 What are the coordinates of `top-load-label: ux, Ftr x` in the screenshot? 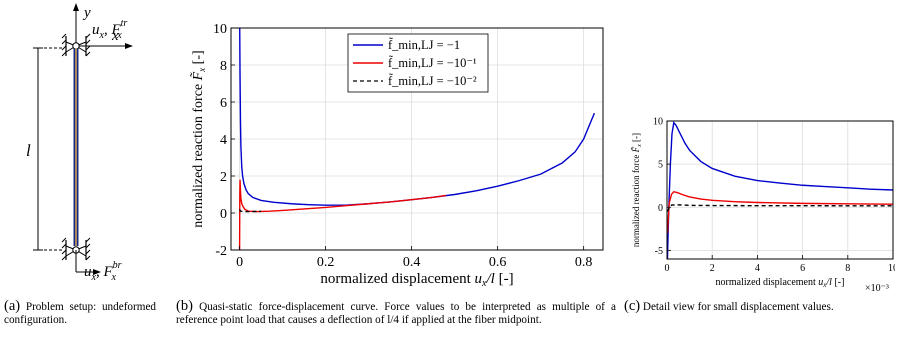 It's located at (109, 29).